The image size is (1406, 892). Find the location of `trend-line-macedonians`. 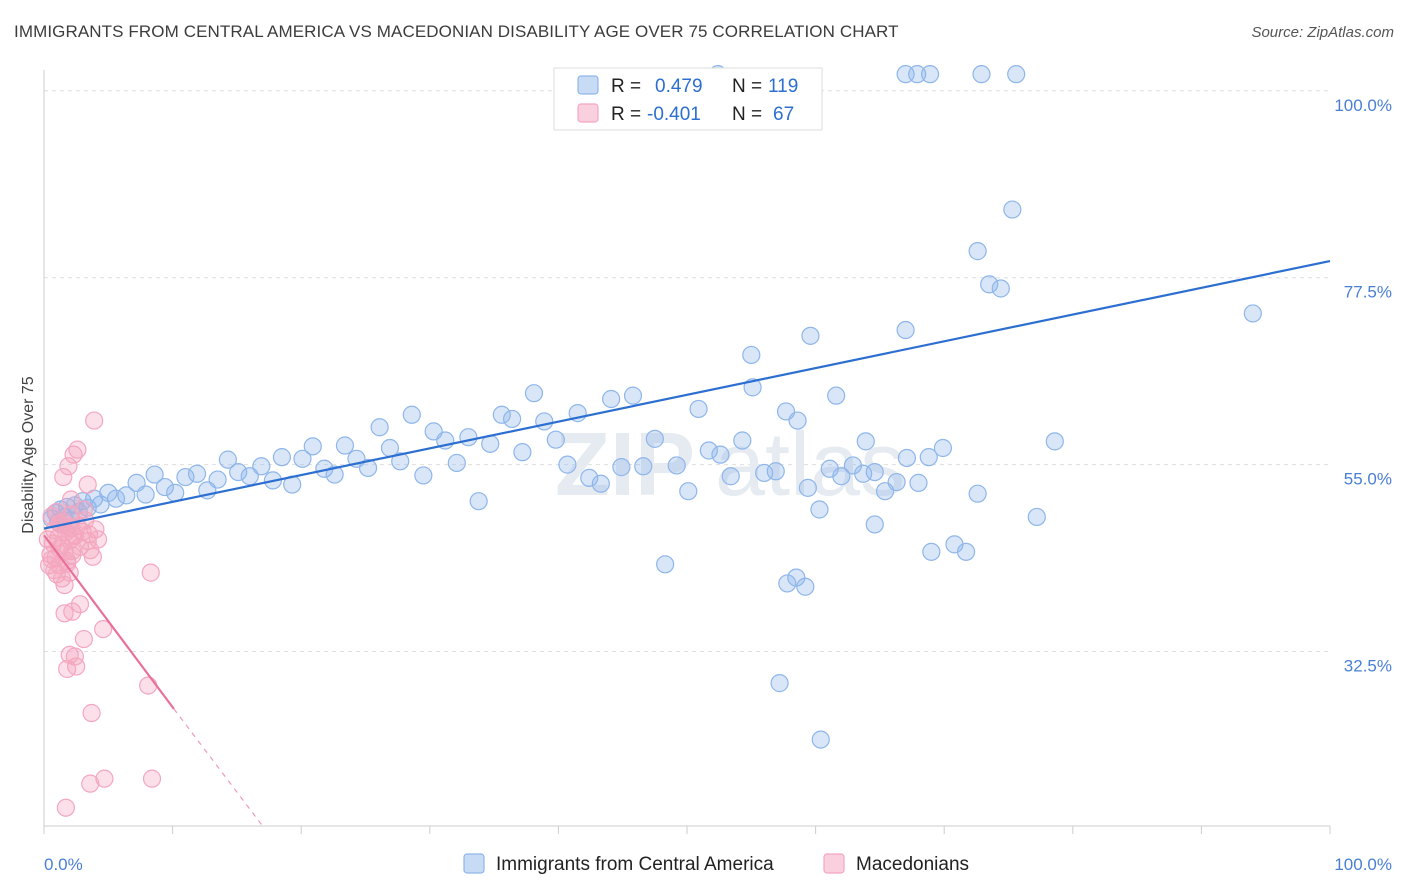

trend-line-macedonians is located at coordinates (109, 622).